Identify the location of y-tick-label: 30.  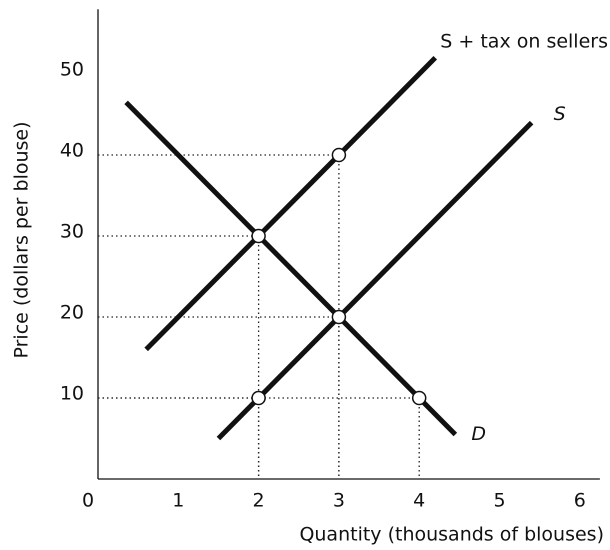
(72, 232).